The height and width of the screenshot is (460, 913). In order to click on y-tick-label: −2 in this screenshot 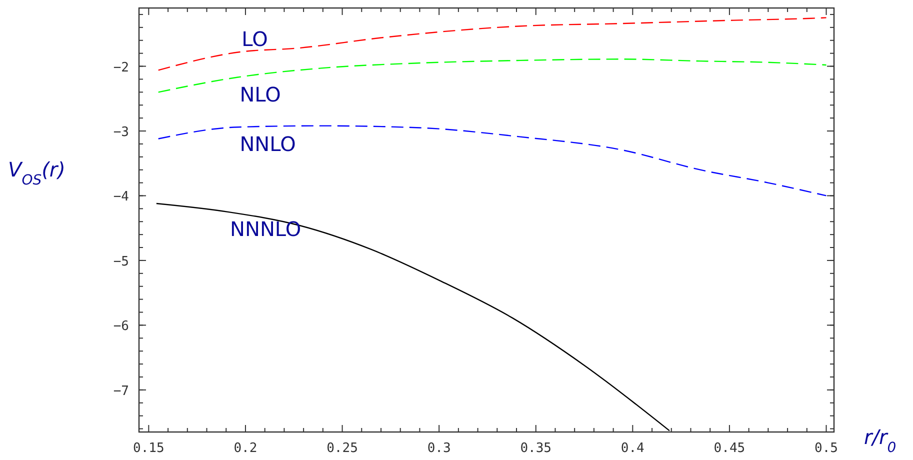, I will do `click(121, 68)`.